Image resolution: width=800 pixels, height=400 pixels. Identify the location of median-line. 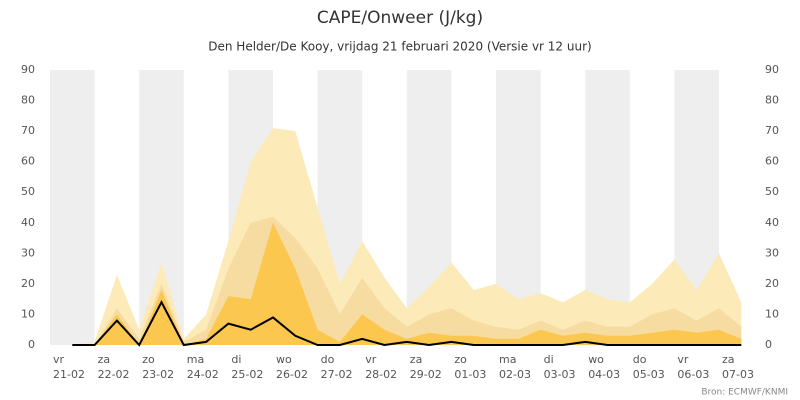
(407, 323).